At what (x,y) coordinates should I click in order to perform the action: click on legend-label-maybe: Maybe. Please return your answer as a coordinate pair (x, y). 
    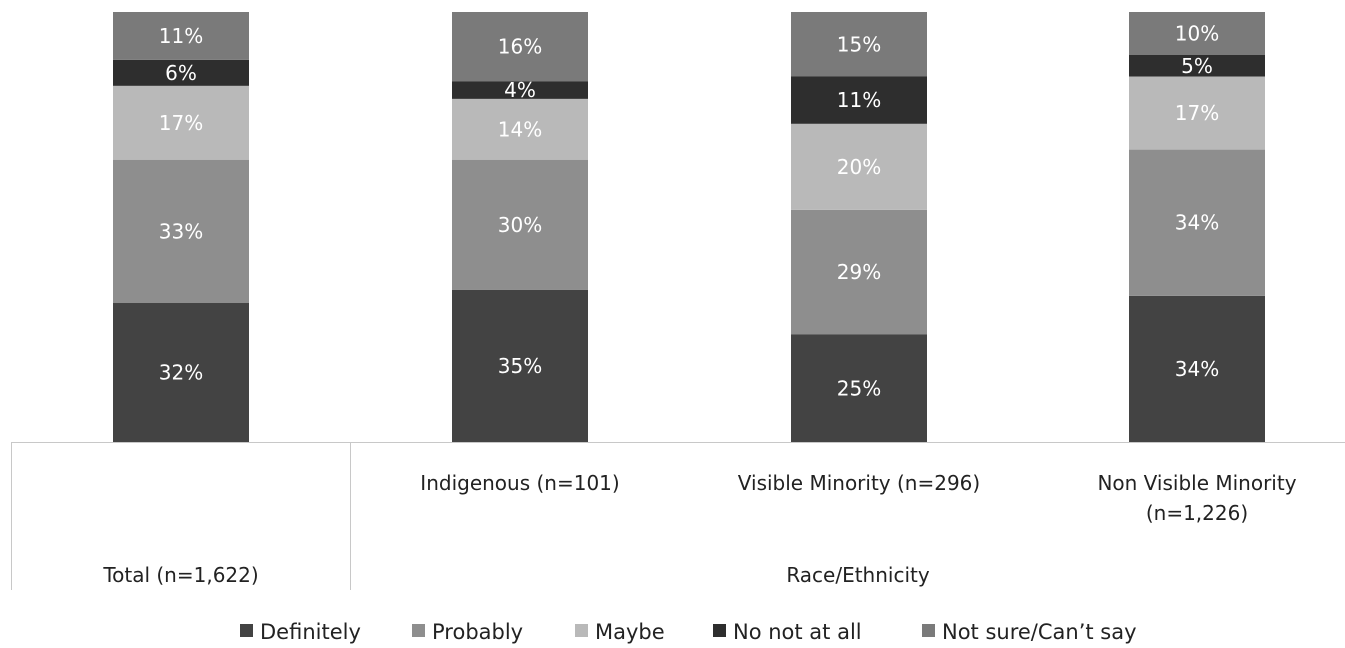
    Looking at the image, I should click on (630, 632).